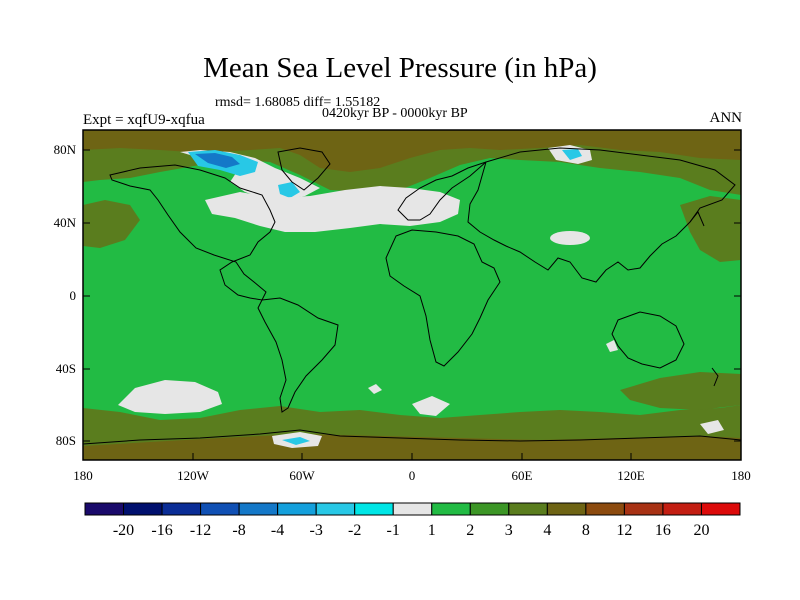 Image resolution: width=800 pixels, height=600 pixels. Describe the element at coordinates (741, 475) in the screenshot. I see `xtick-label-180e: 180` at that location.